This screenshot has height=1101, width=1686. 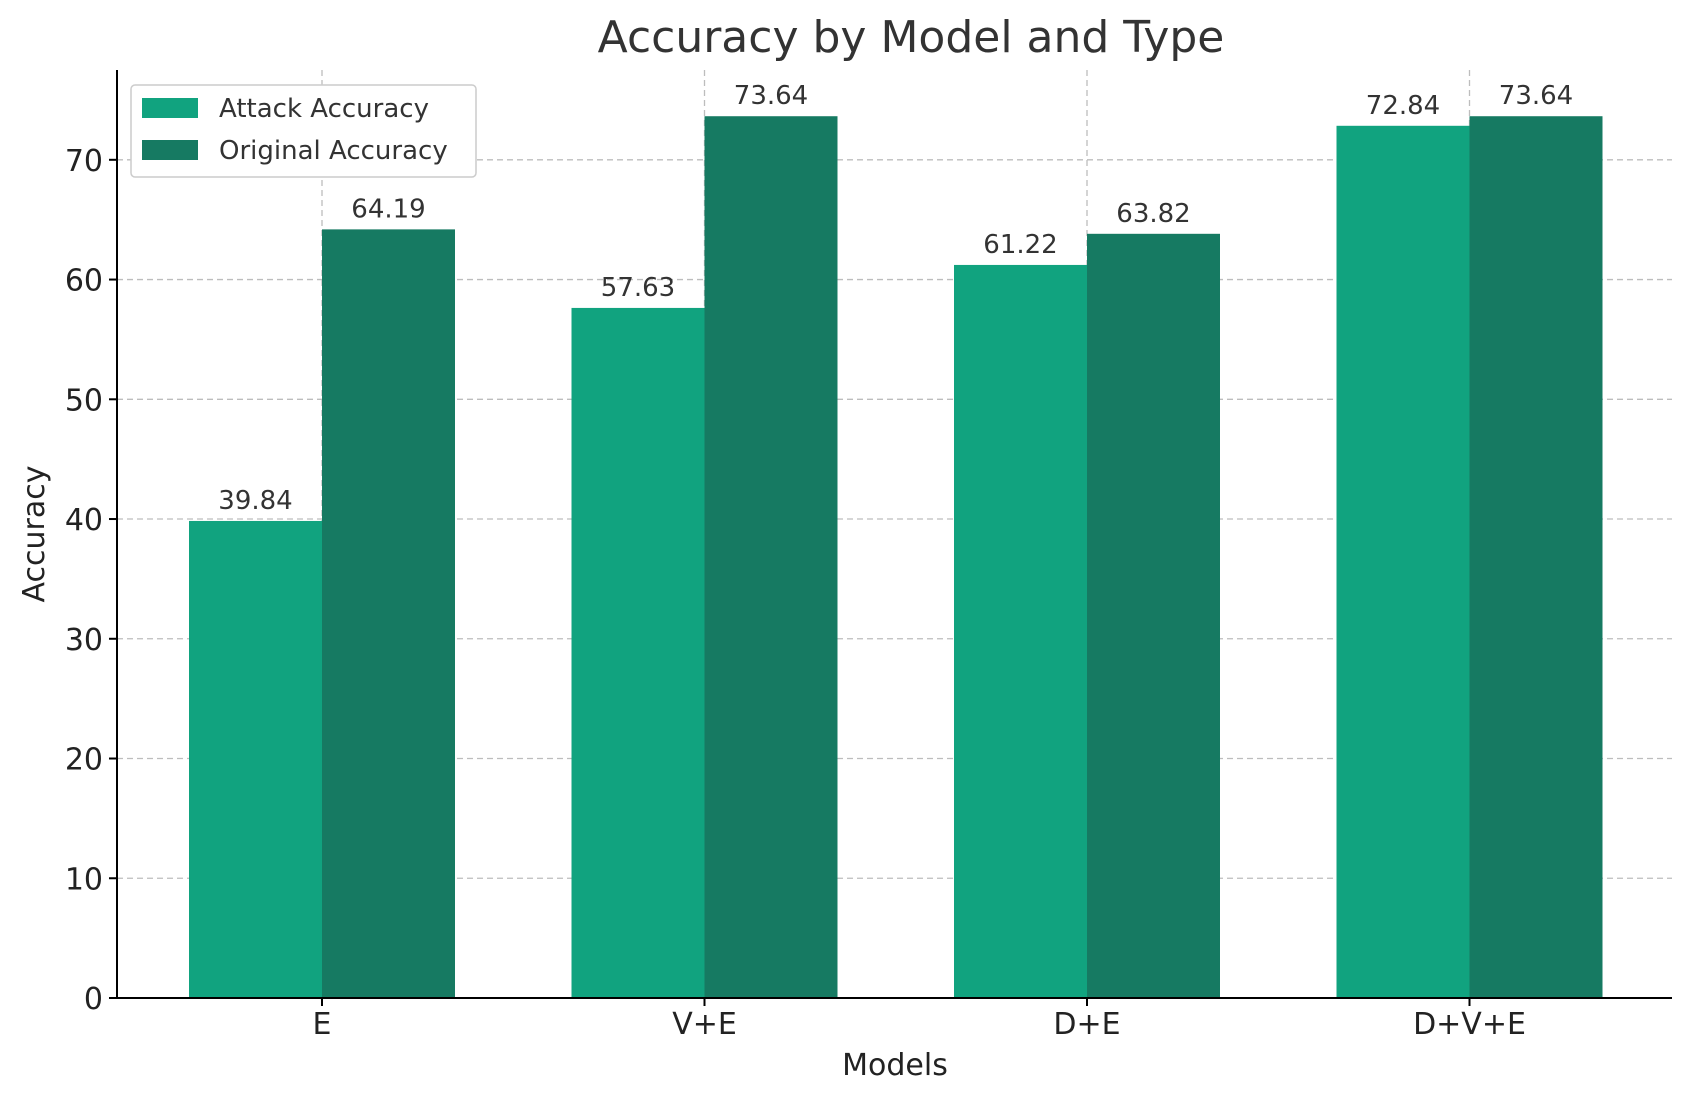 What do you see at coordinates (911, 37) in the screenshot?
I see `chart-title: Accuracy by Model and Type` at bounding box center [911, 37].